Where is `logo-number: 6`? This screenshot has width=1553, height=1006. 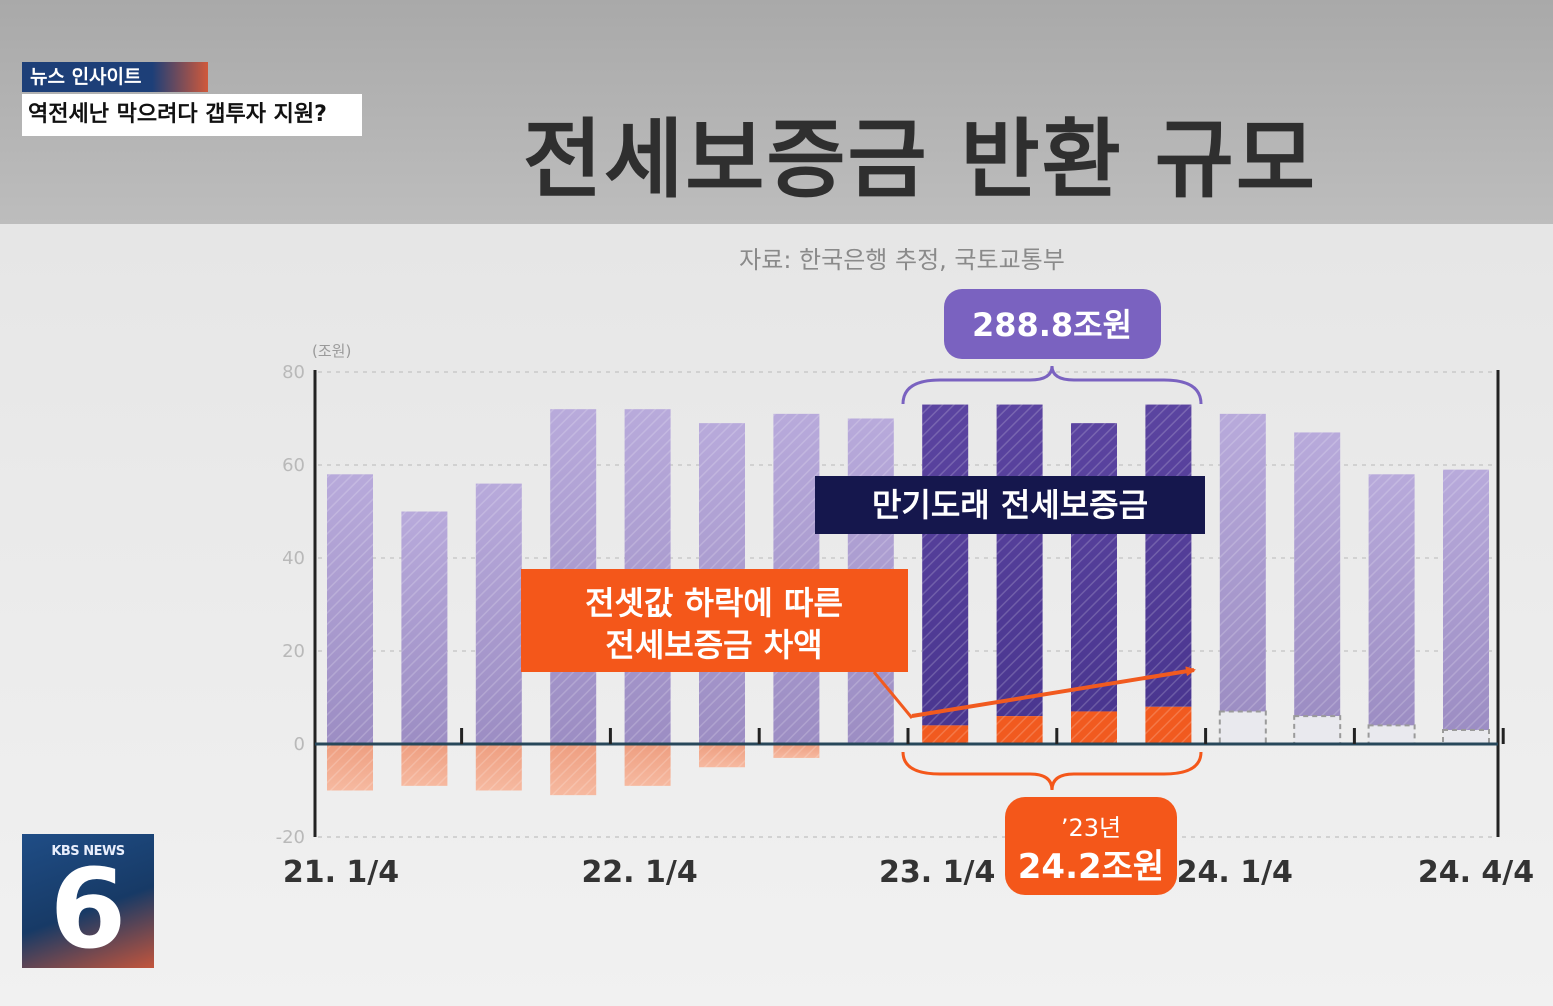 logo-number: 6 is located at coordinates (88, 909).